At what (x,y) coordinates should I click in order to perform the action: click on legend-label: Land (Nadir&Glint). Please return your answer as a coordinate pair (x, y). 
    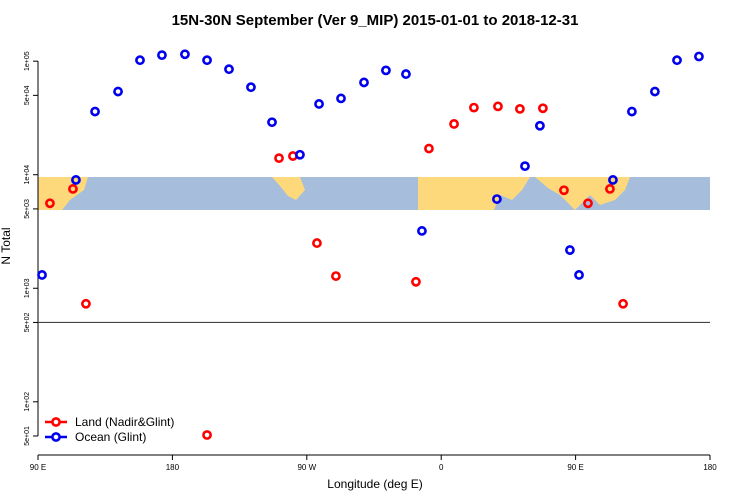
    Looking at the image, I should click on (124, 422).